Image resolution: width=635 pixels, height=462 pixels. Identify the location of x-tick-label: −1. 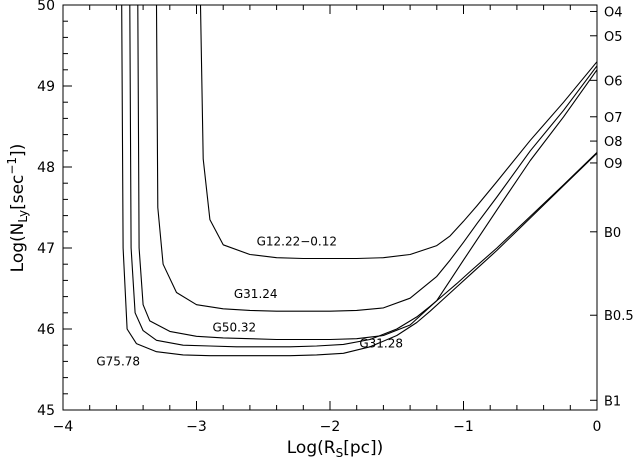
(463, 427).